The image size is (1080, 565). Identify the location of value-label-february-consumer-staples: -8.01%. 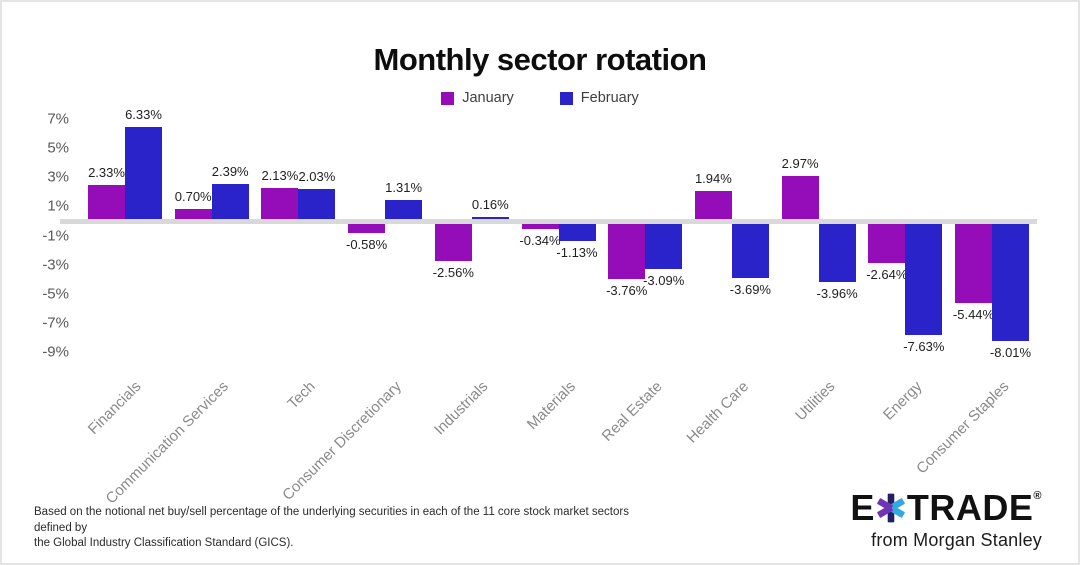
(1010, 352).